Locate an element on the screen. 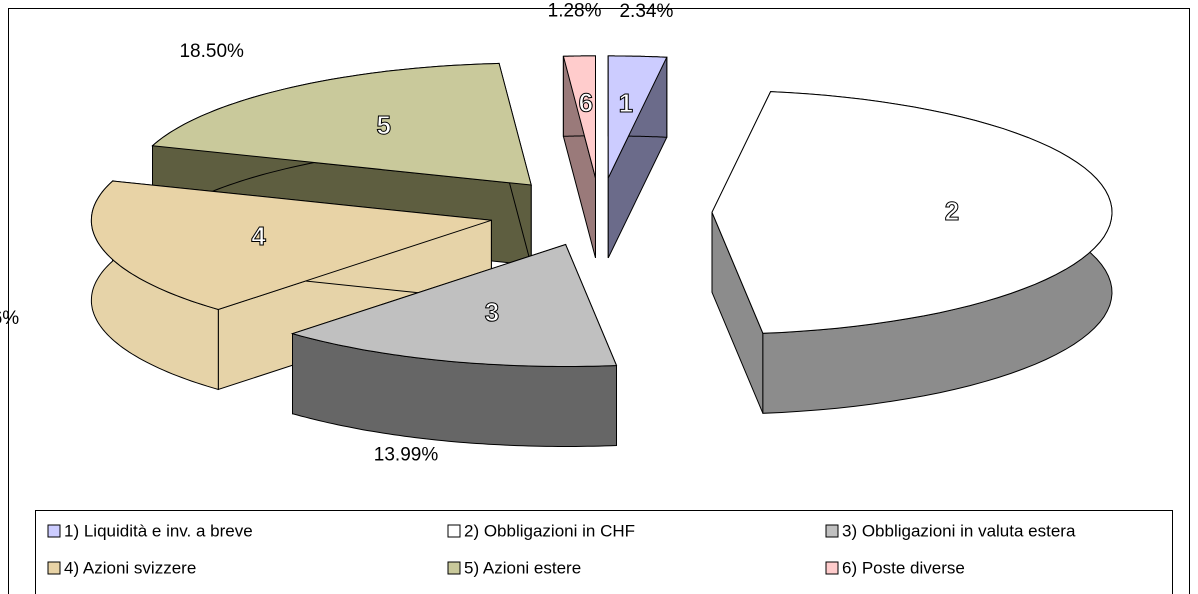 The width and height of the screenshot is (1198, 594). value-label: 2.34% is located at coordinates (646, 11).